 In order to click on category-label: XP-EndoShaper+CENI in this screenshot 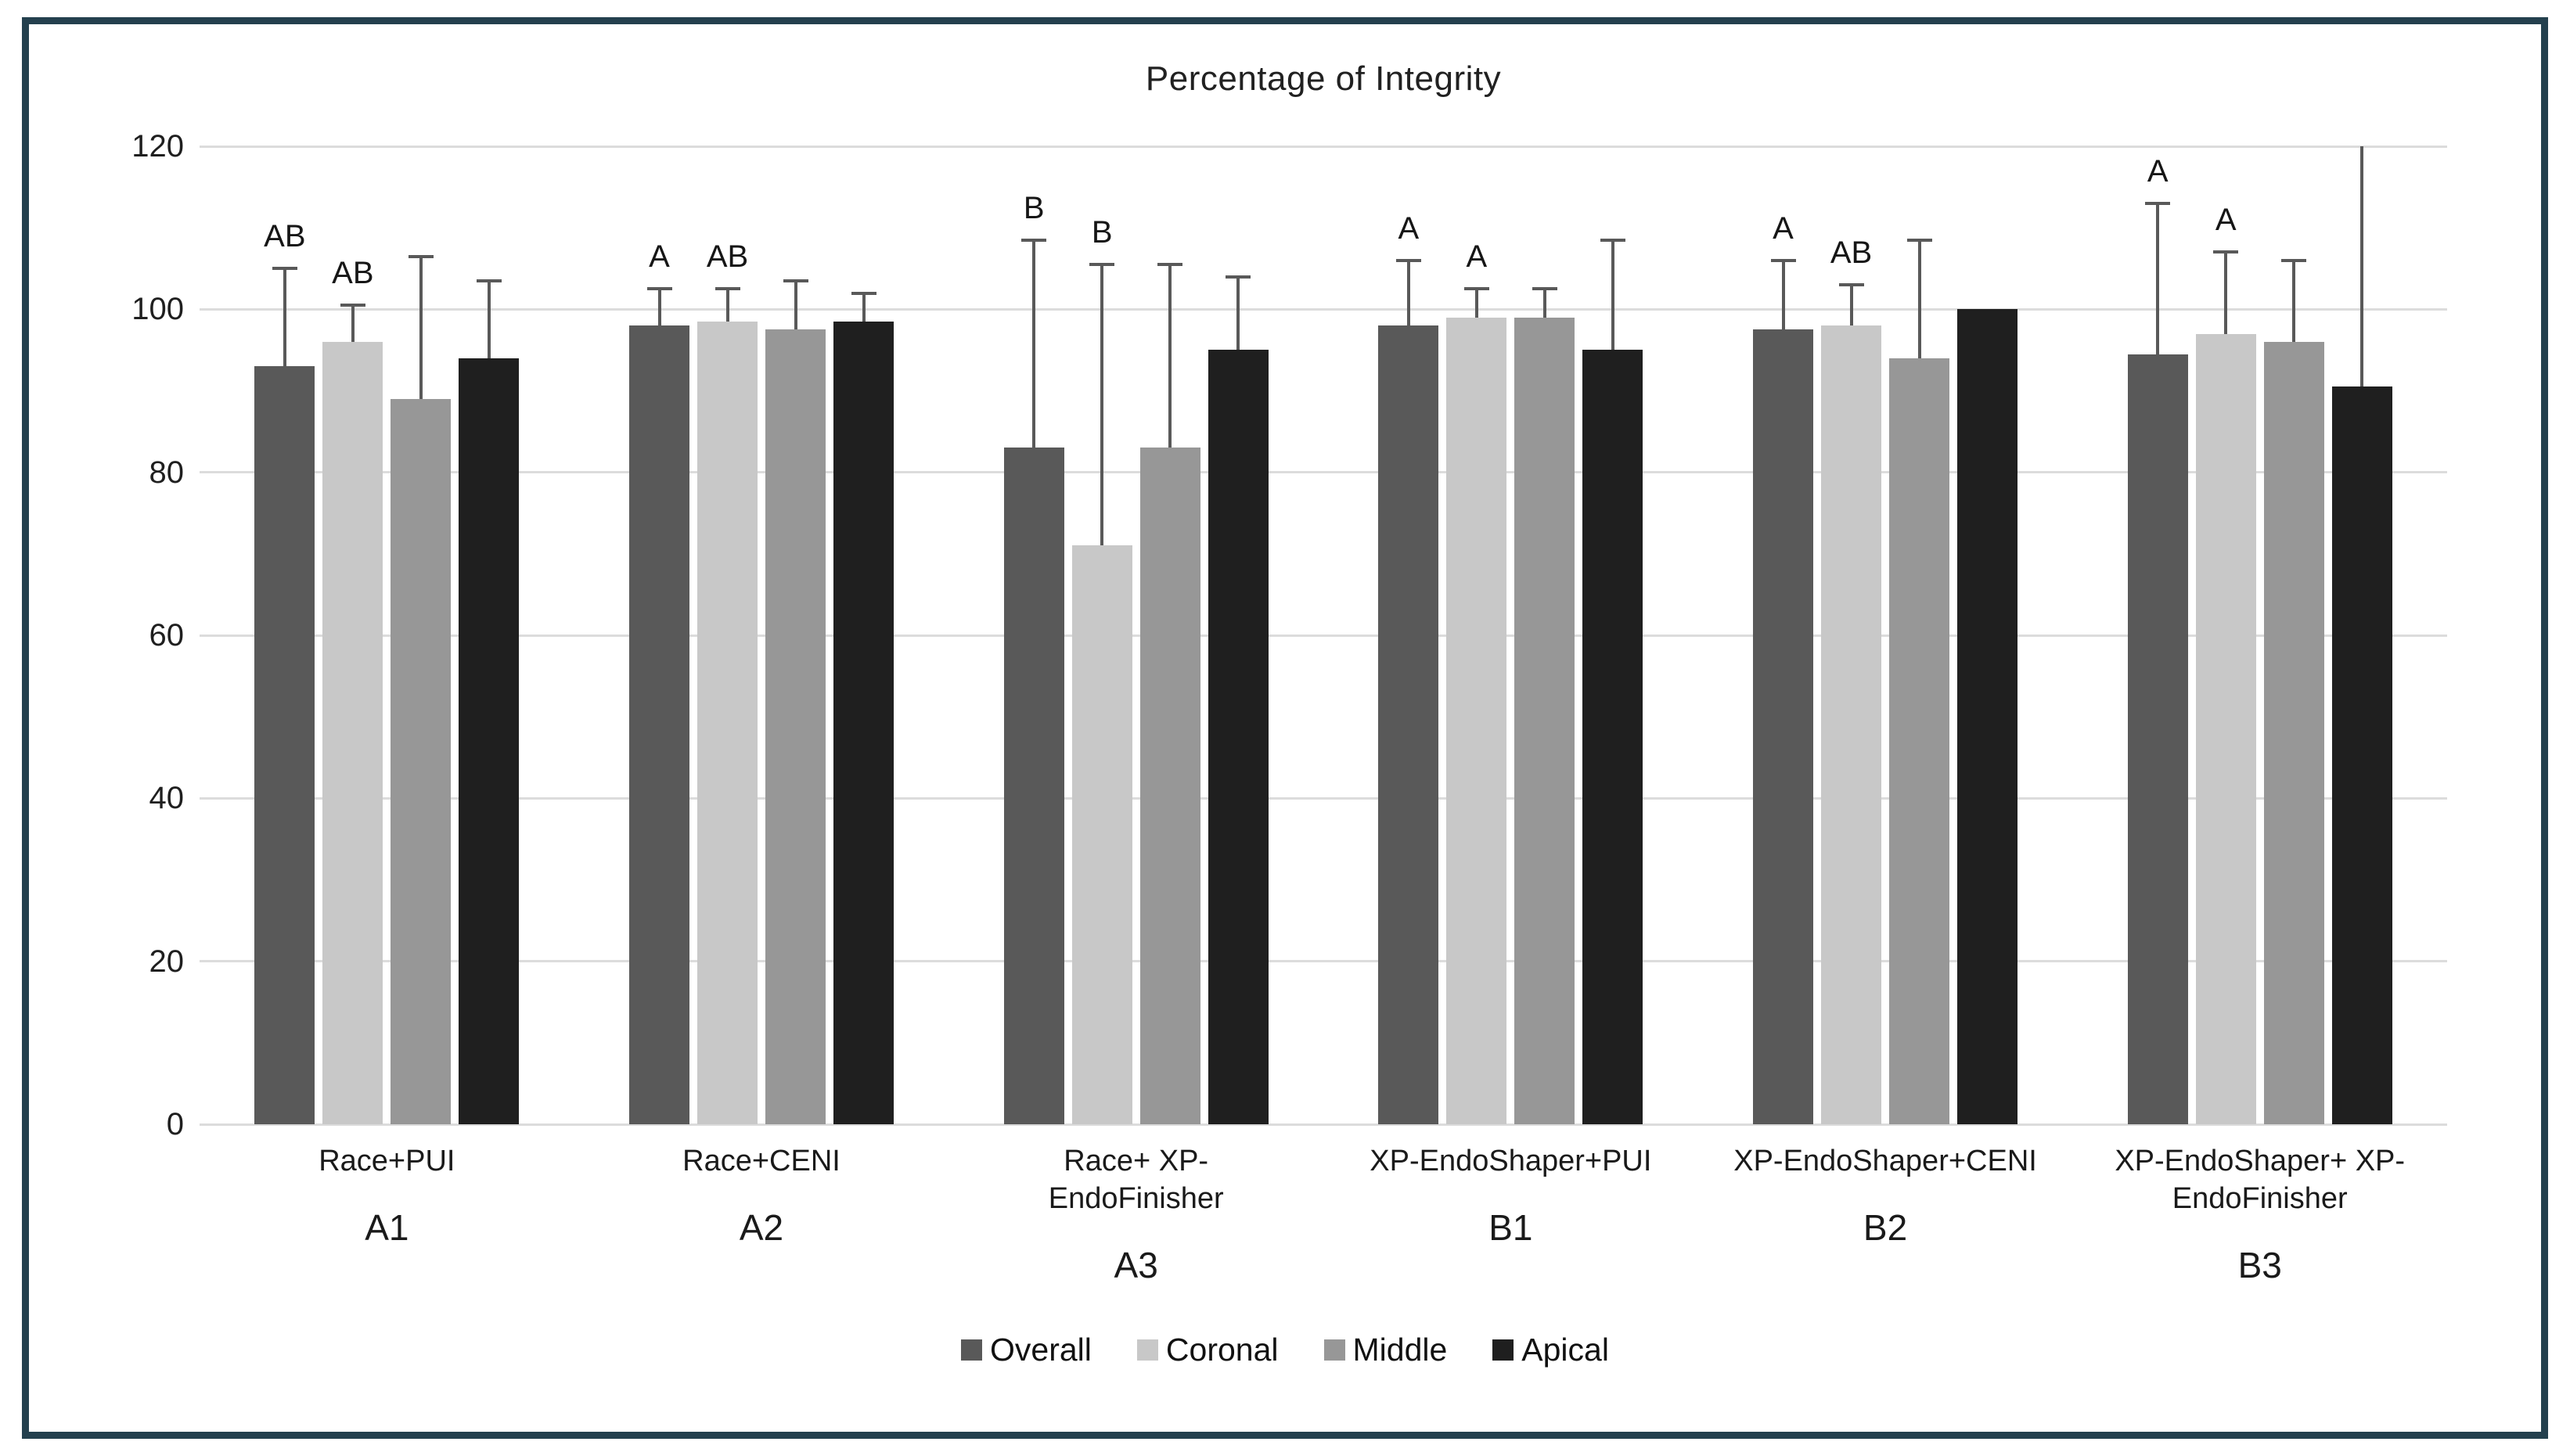, I will do `click(1885, 1161)`.